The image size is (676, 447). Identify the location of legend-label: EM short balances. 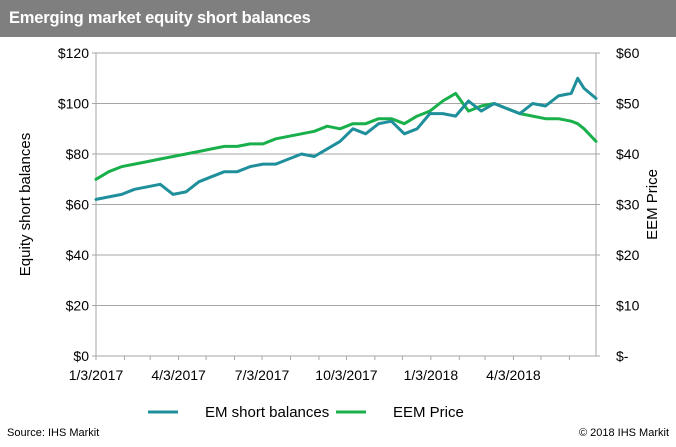
(267, 412).